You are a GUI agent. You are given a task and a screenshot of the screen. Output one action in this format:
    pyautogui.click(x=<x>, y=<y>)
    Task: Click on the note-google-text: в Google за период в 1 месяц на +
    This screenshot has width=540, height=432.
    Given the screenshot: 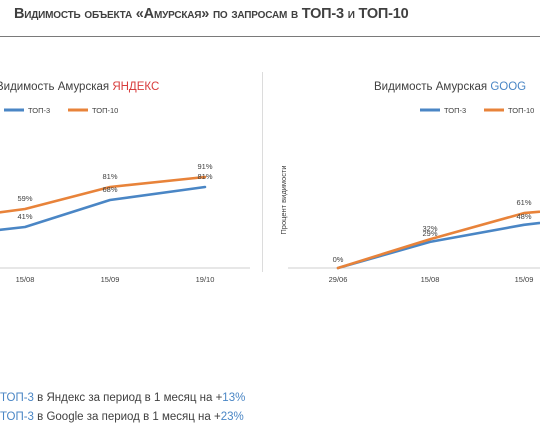 What is the action you would take?
    pyautogui.click(x=127, y=417)
    